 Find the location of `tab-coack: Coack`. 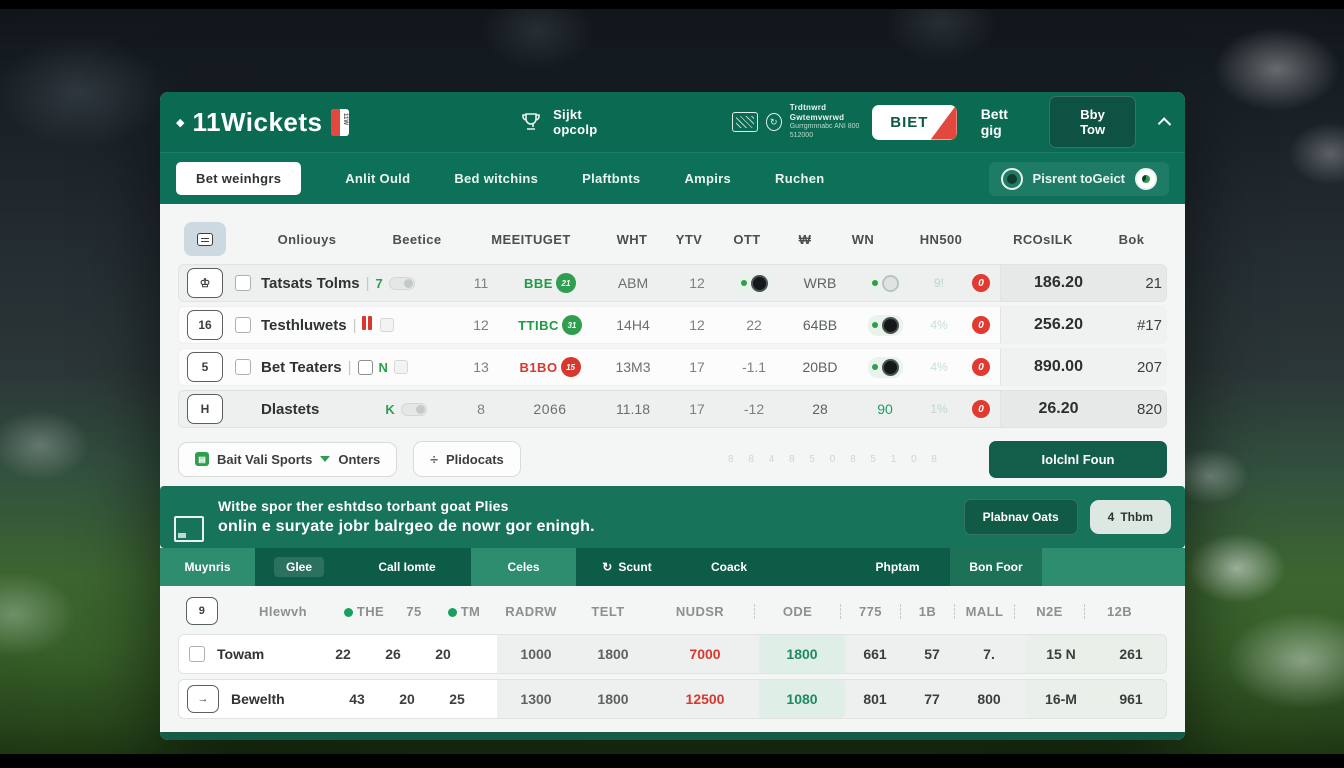

tab-coack: Coack is located at coordinates (729, 567).